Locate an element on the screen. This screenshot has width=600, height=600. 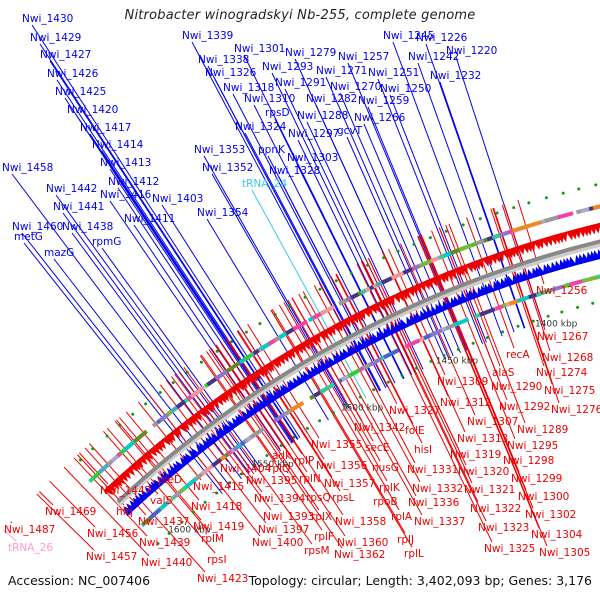
reverse-gene-label: Nwi_1256 is located at coordinates (562, 291).